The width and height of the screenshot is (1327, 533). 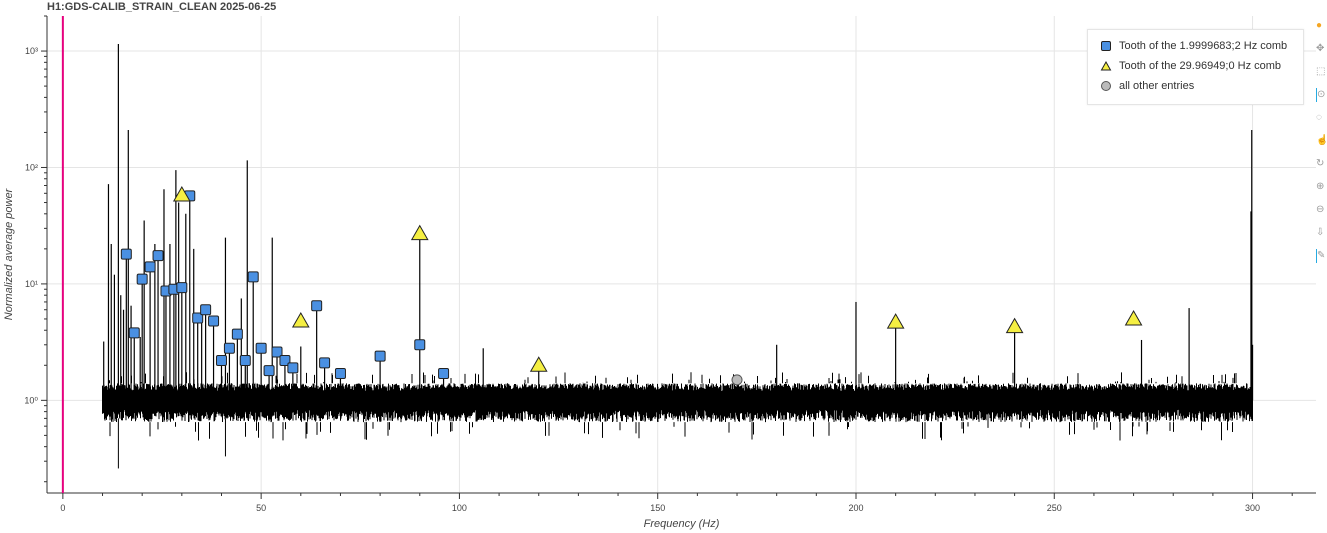 I want to click on other-entry-marker, so click(x=737, y=380).